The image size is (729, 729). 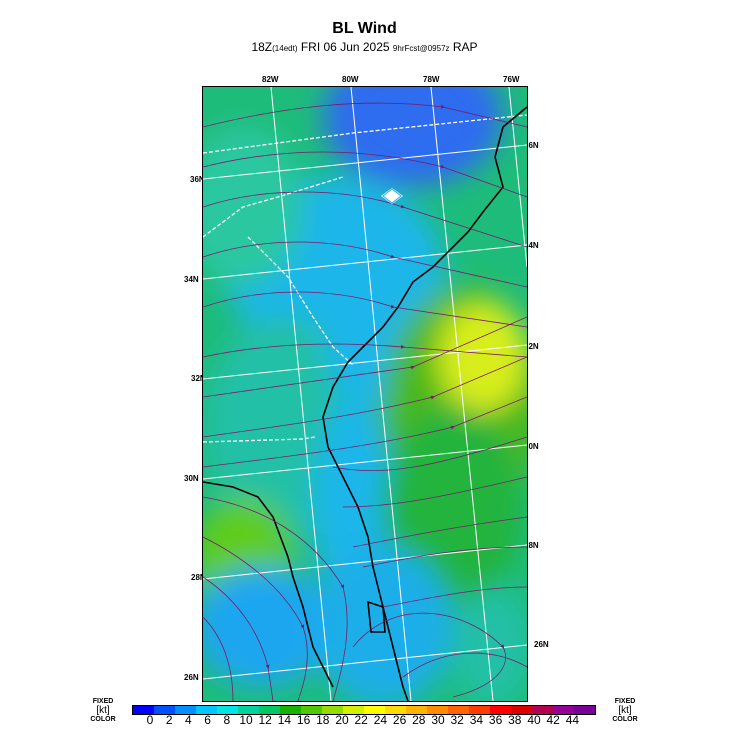 I want to click on lat-label-right-34n: 34N, so click(x=531, y=245).